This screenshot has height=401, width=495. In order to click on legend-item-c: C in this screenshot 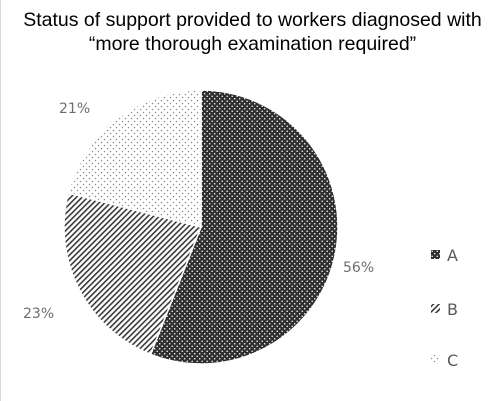, I will do `click(444, 360)`.